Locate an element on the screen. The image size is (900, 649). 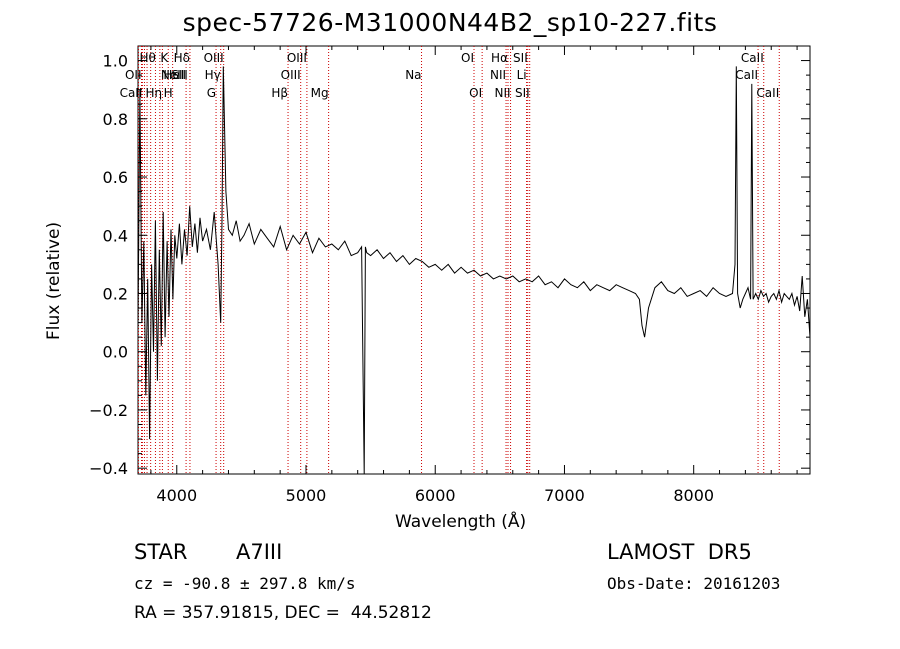
y-tick-label: 0.2 is located at coordinates (115, 293).